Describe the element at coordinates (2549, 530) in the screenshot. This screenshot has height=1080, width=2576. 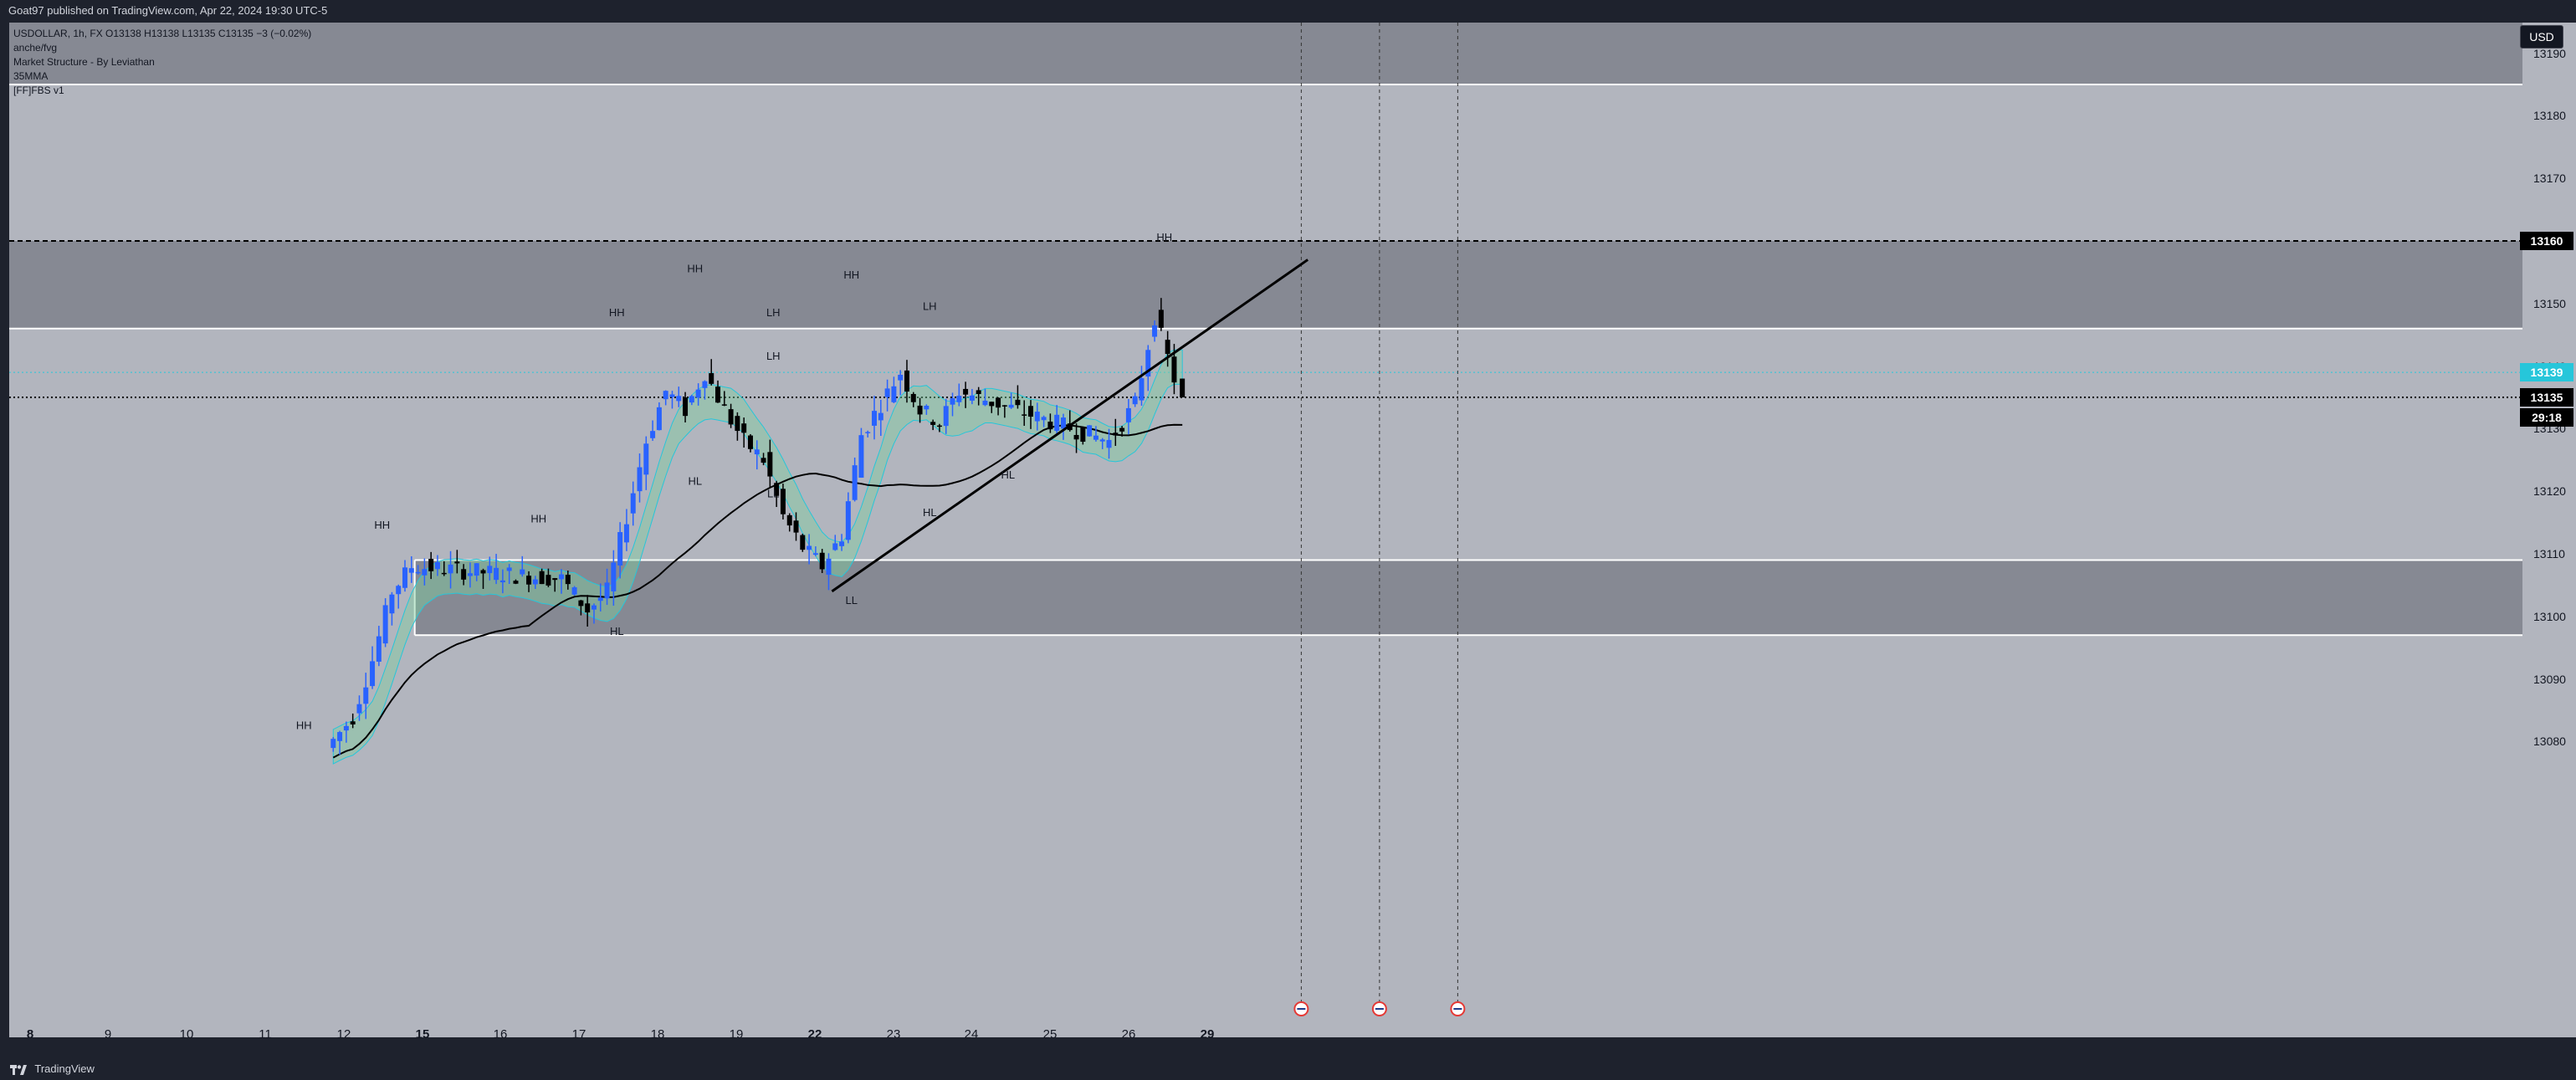
I see `price-axis` at that location.